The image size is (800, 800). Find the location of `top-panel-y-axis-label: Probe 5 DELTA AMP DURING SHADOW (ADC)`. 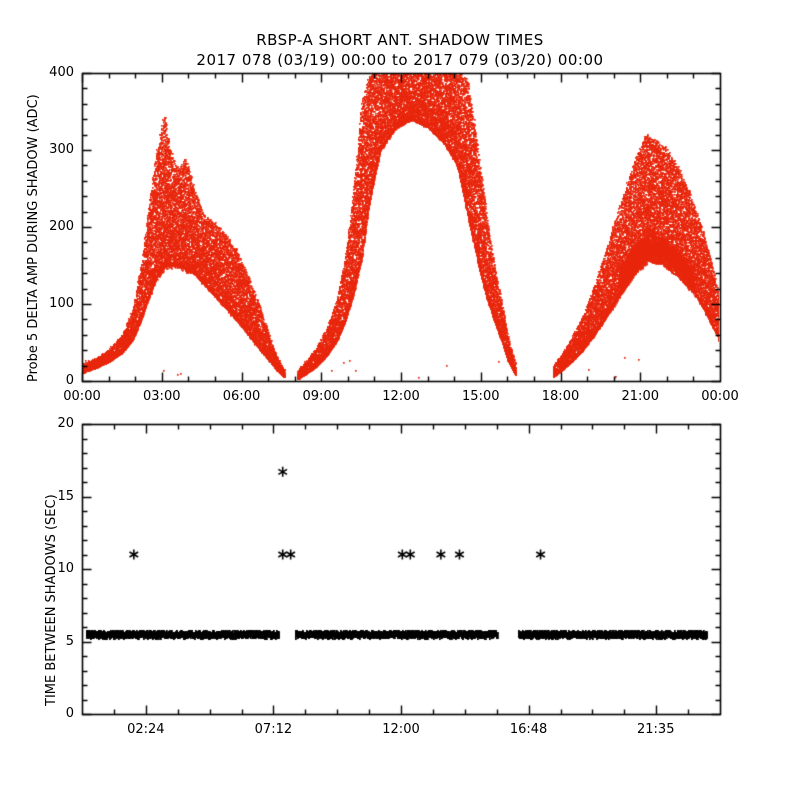

top-panel-y-axis-label: Probe 5 DELTA AMP DURING SHADOW (ADC) is located at coordinates (33, 238).